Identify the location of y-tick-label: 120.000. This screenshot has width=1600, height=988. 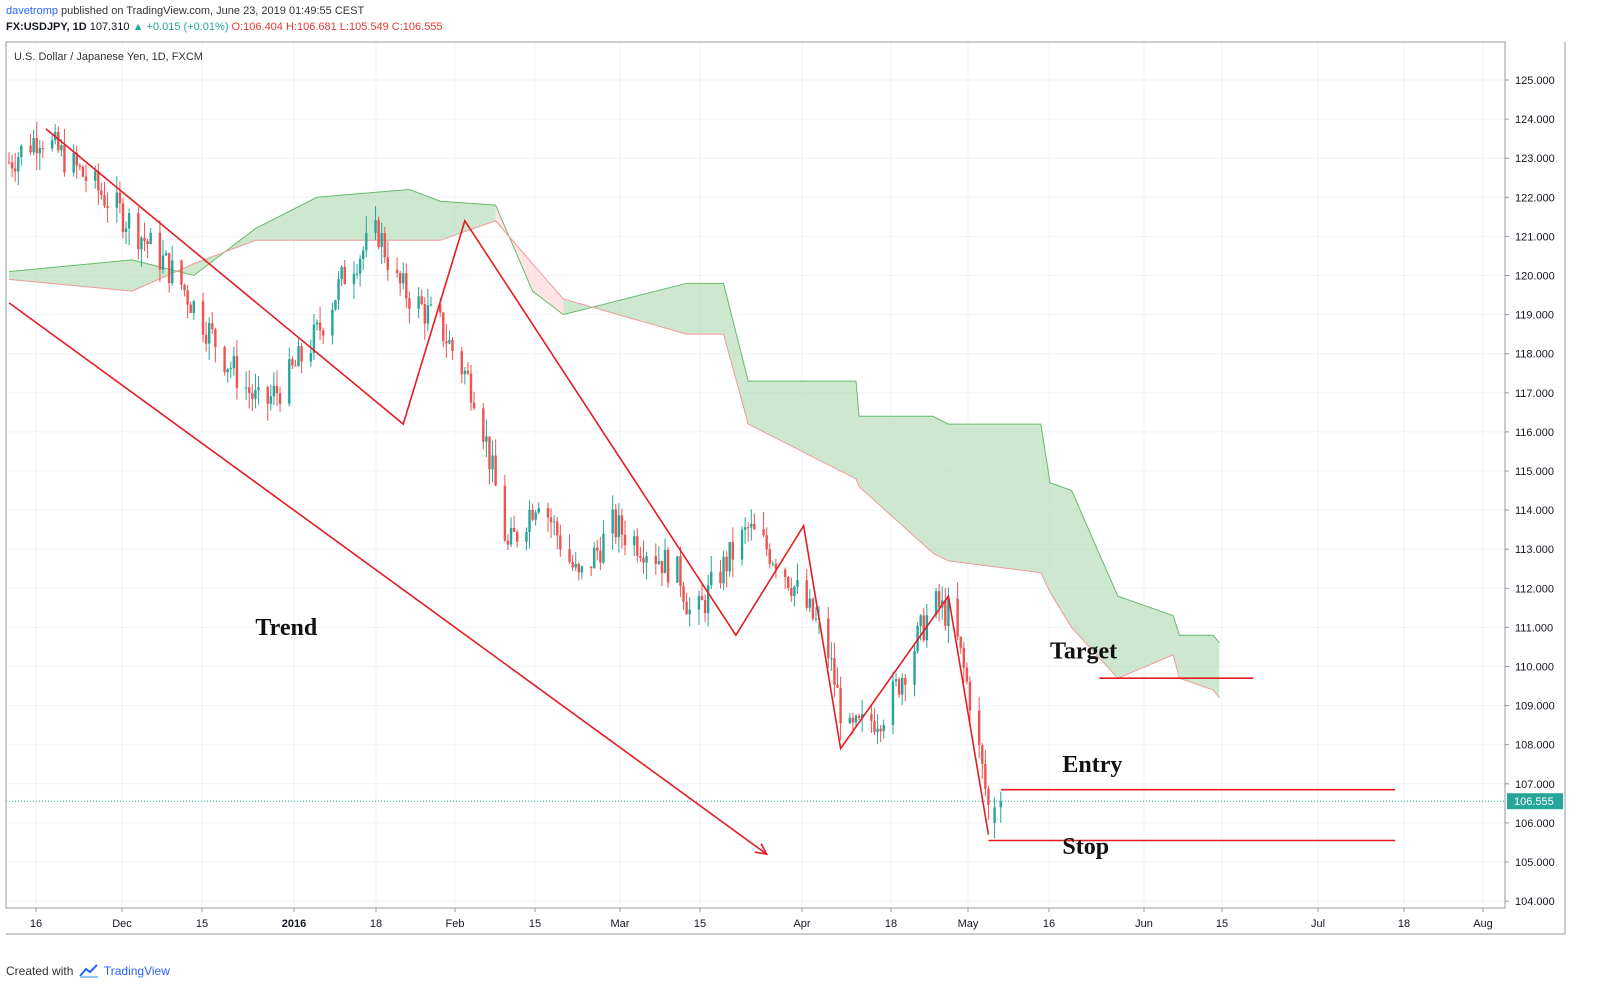
(1535, 277).